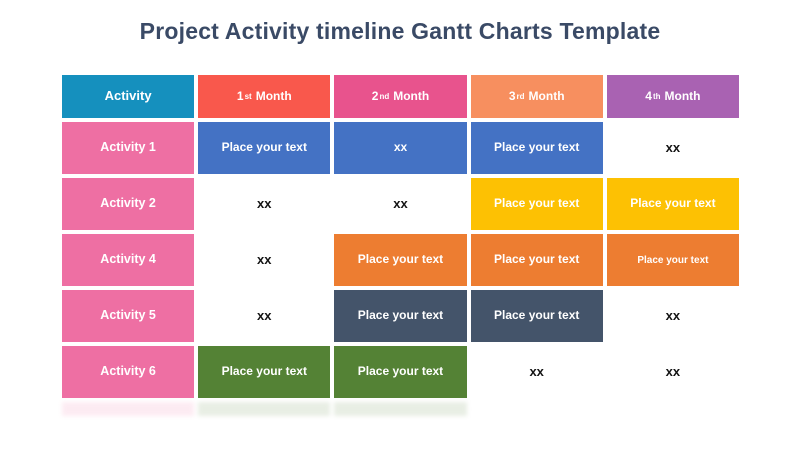  Describe the element at coordinates (375, 95) in the screenshot. I see `month-number: 2` at that location.